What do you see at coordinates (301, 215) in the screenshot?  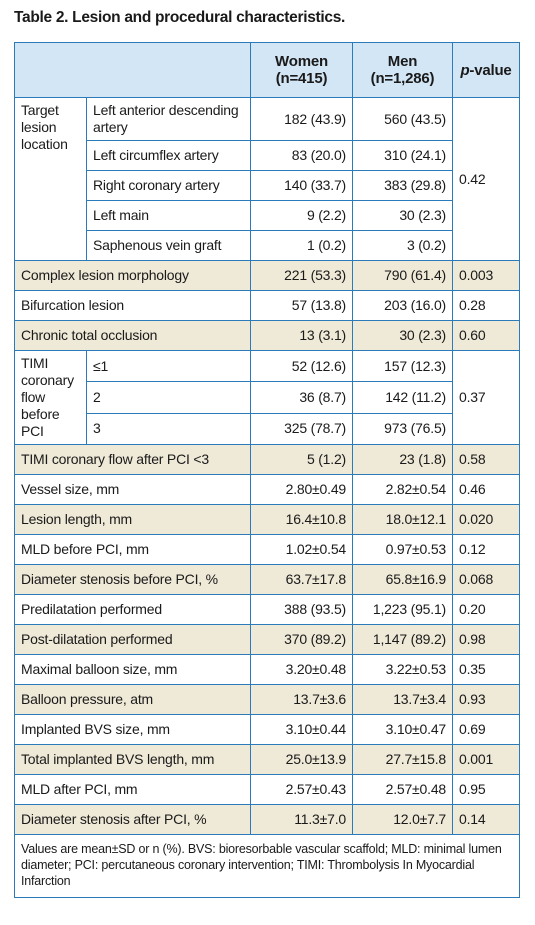 I see `women-value: 9 (2.2)` at bounding box center [301, 215].